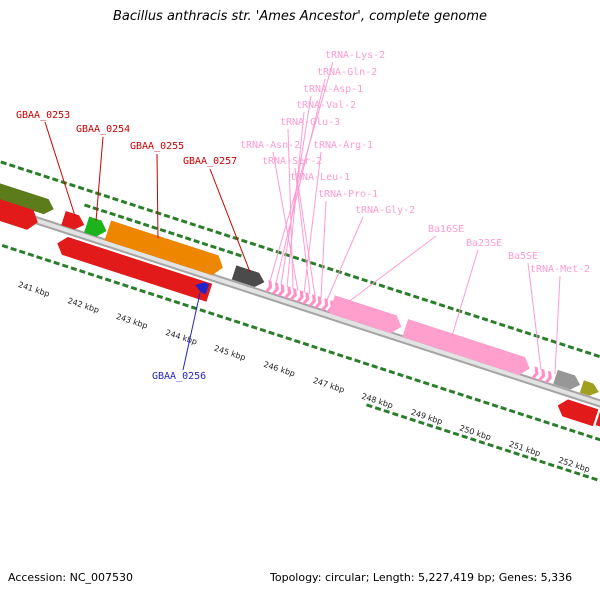 This screenshot has width=600, height=600. Describe the element at coordinates (34, 289) in the screenshot. I see `ruler-label-241: 241 kbp` at that location.